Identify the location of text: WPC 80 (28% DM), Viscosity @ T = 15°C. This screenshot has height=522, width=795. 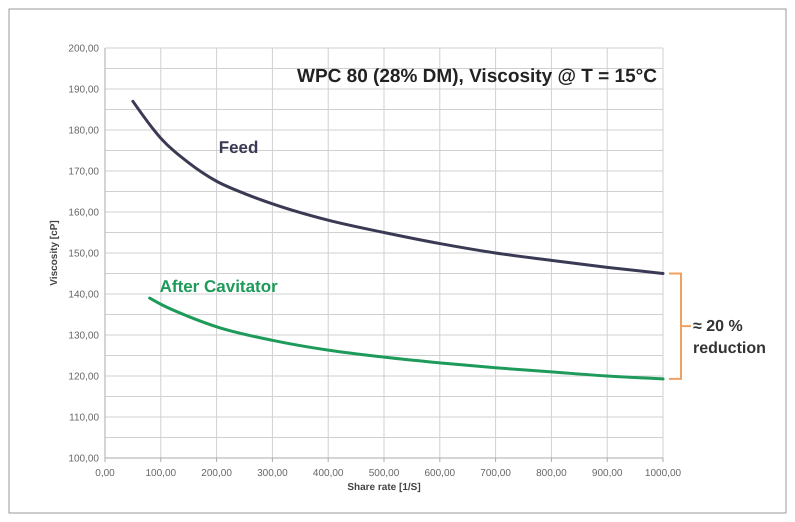
(477, 76).